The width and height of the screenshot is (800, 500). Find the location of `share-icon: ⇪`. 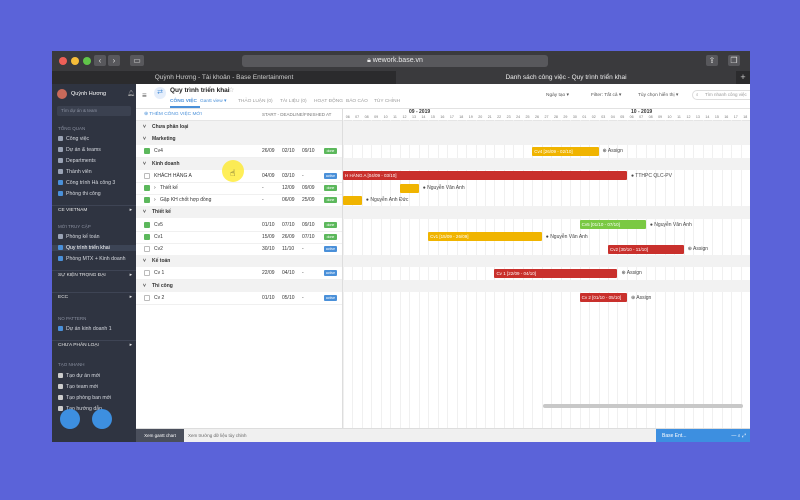

share-icon: ⇪ is located at coordinates (712, 60).